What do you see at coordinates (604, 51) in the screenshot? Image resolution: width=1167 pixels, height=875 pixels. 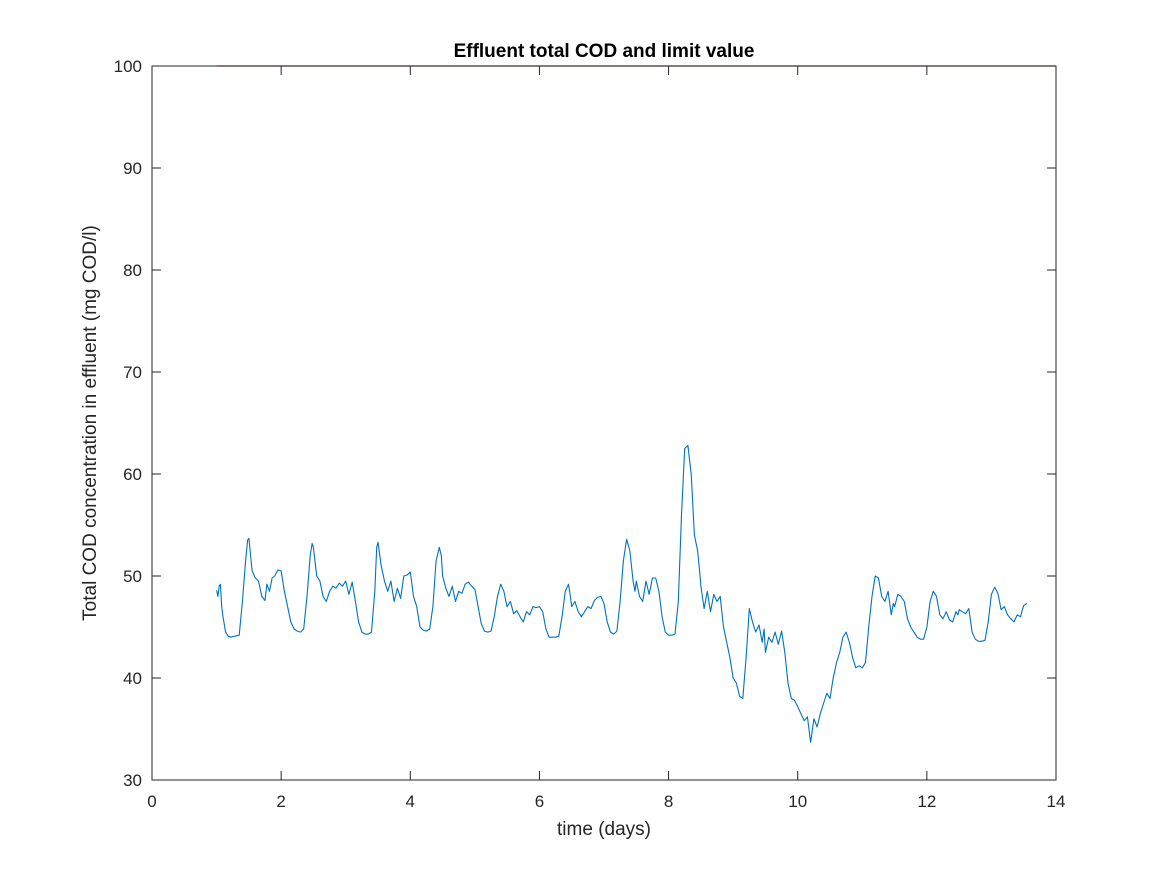 I see `chart-title: Effluent total COD and limit value` at bounding box center [604, 51].